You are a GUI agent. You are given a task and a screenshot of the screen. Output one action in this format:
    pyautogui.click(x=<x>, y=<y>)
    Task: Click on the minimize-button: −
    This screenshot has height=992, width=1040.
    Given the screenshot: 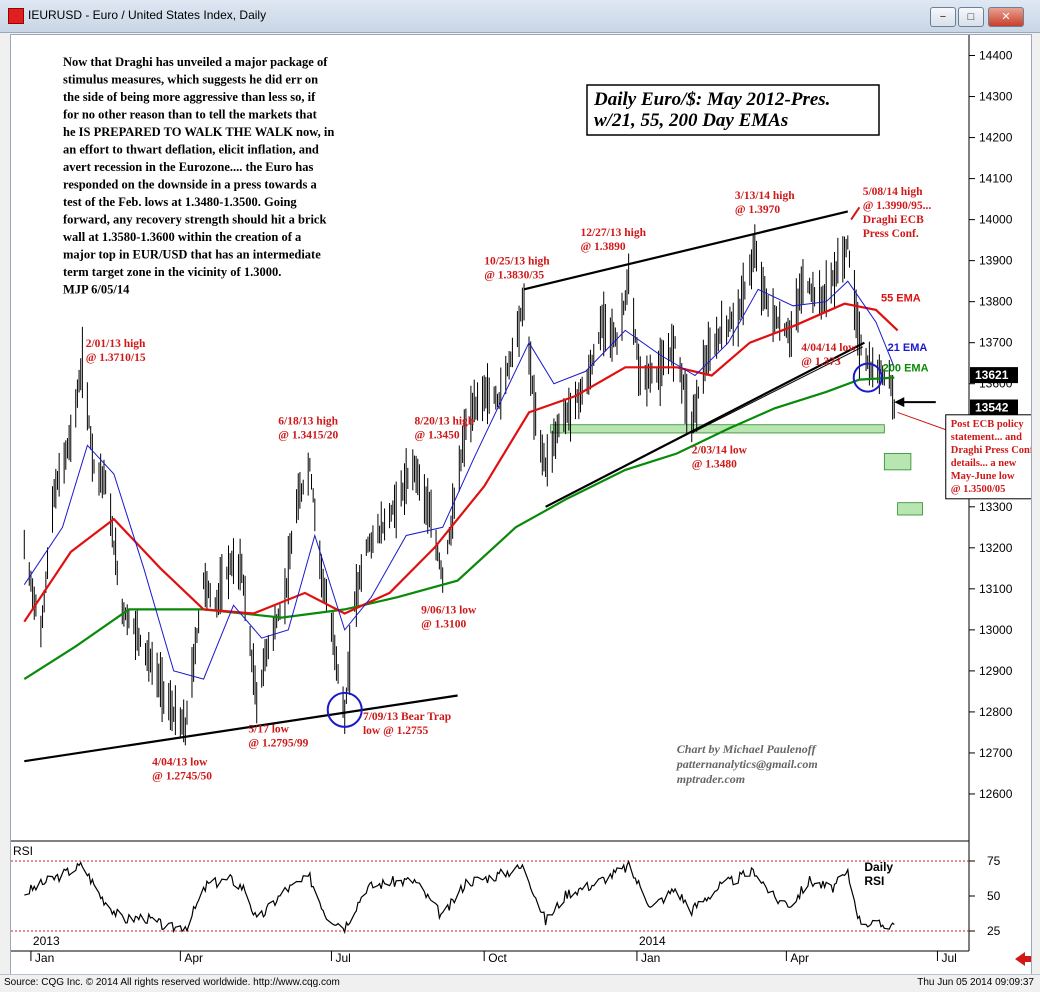 What is the action you would take?
    pyautogui.click(x=943, y=17)
    